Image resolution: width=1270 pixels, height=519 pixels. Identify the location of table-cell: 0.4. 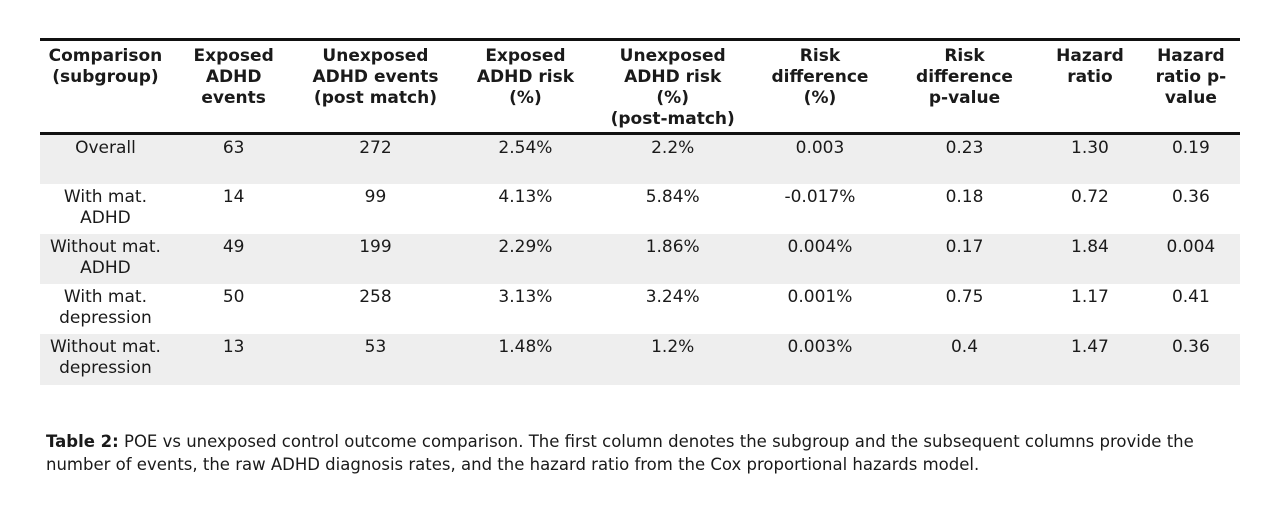
(964, 346).